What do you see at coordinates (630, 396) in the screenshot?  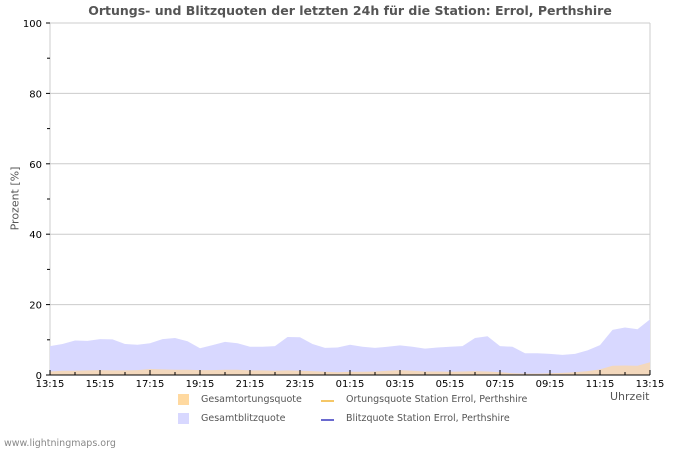 I see `x-axis-label: Uhrzeit` at bounding box center [630, 396].